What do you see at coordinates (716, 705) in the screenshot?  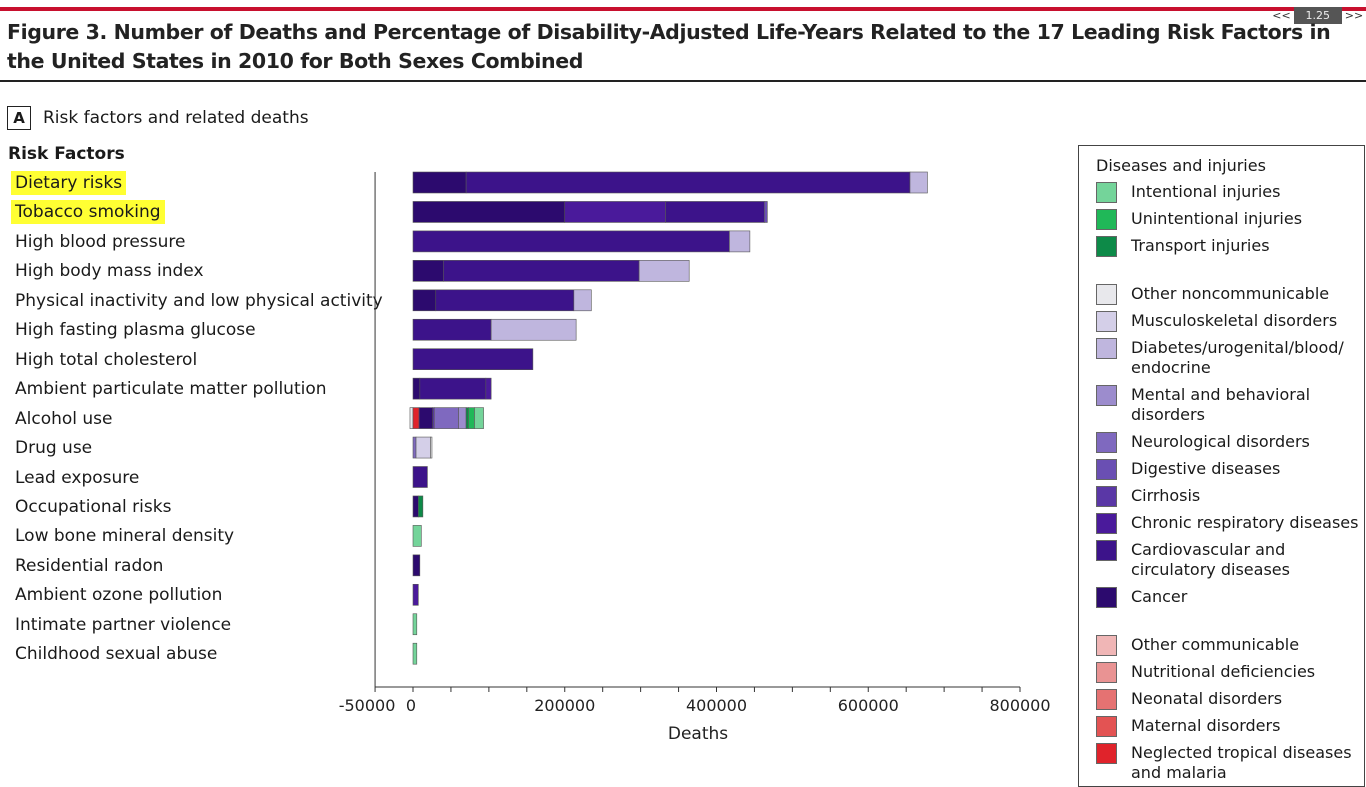 I see `x-tick-label: 400000` at bounding box center [716, 705].